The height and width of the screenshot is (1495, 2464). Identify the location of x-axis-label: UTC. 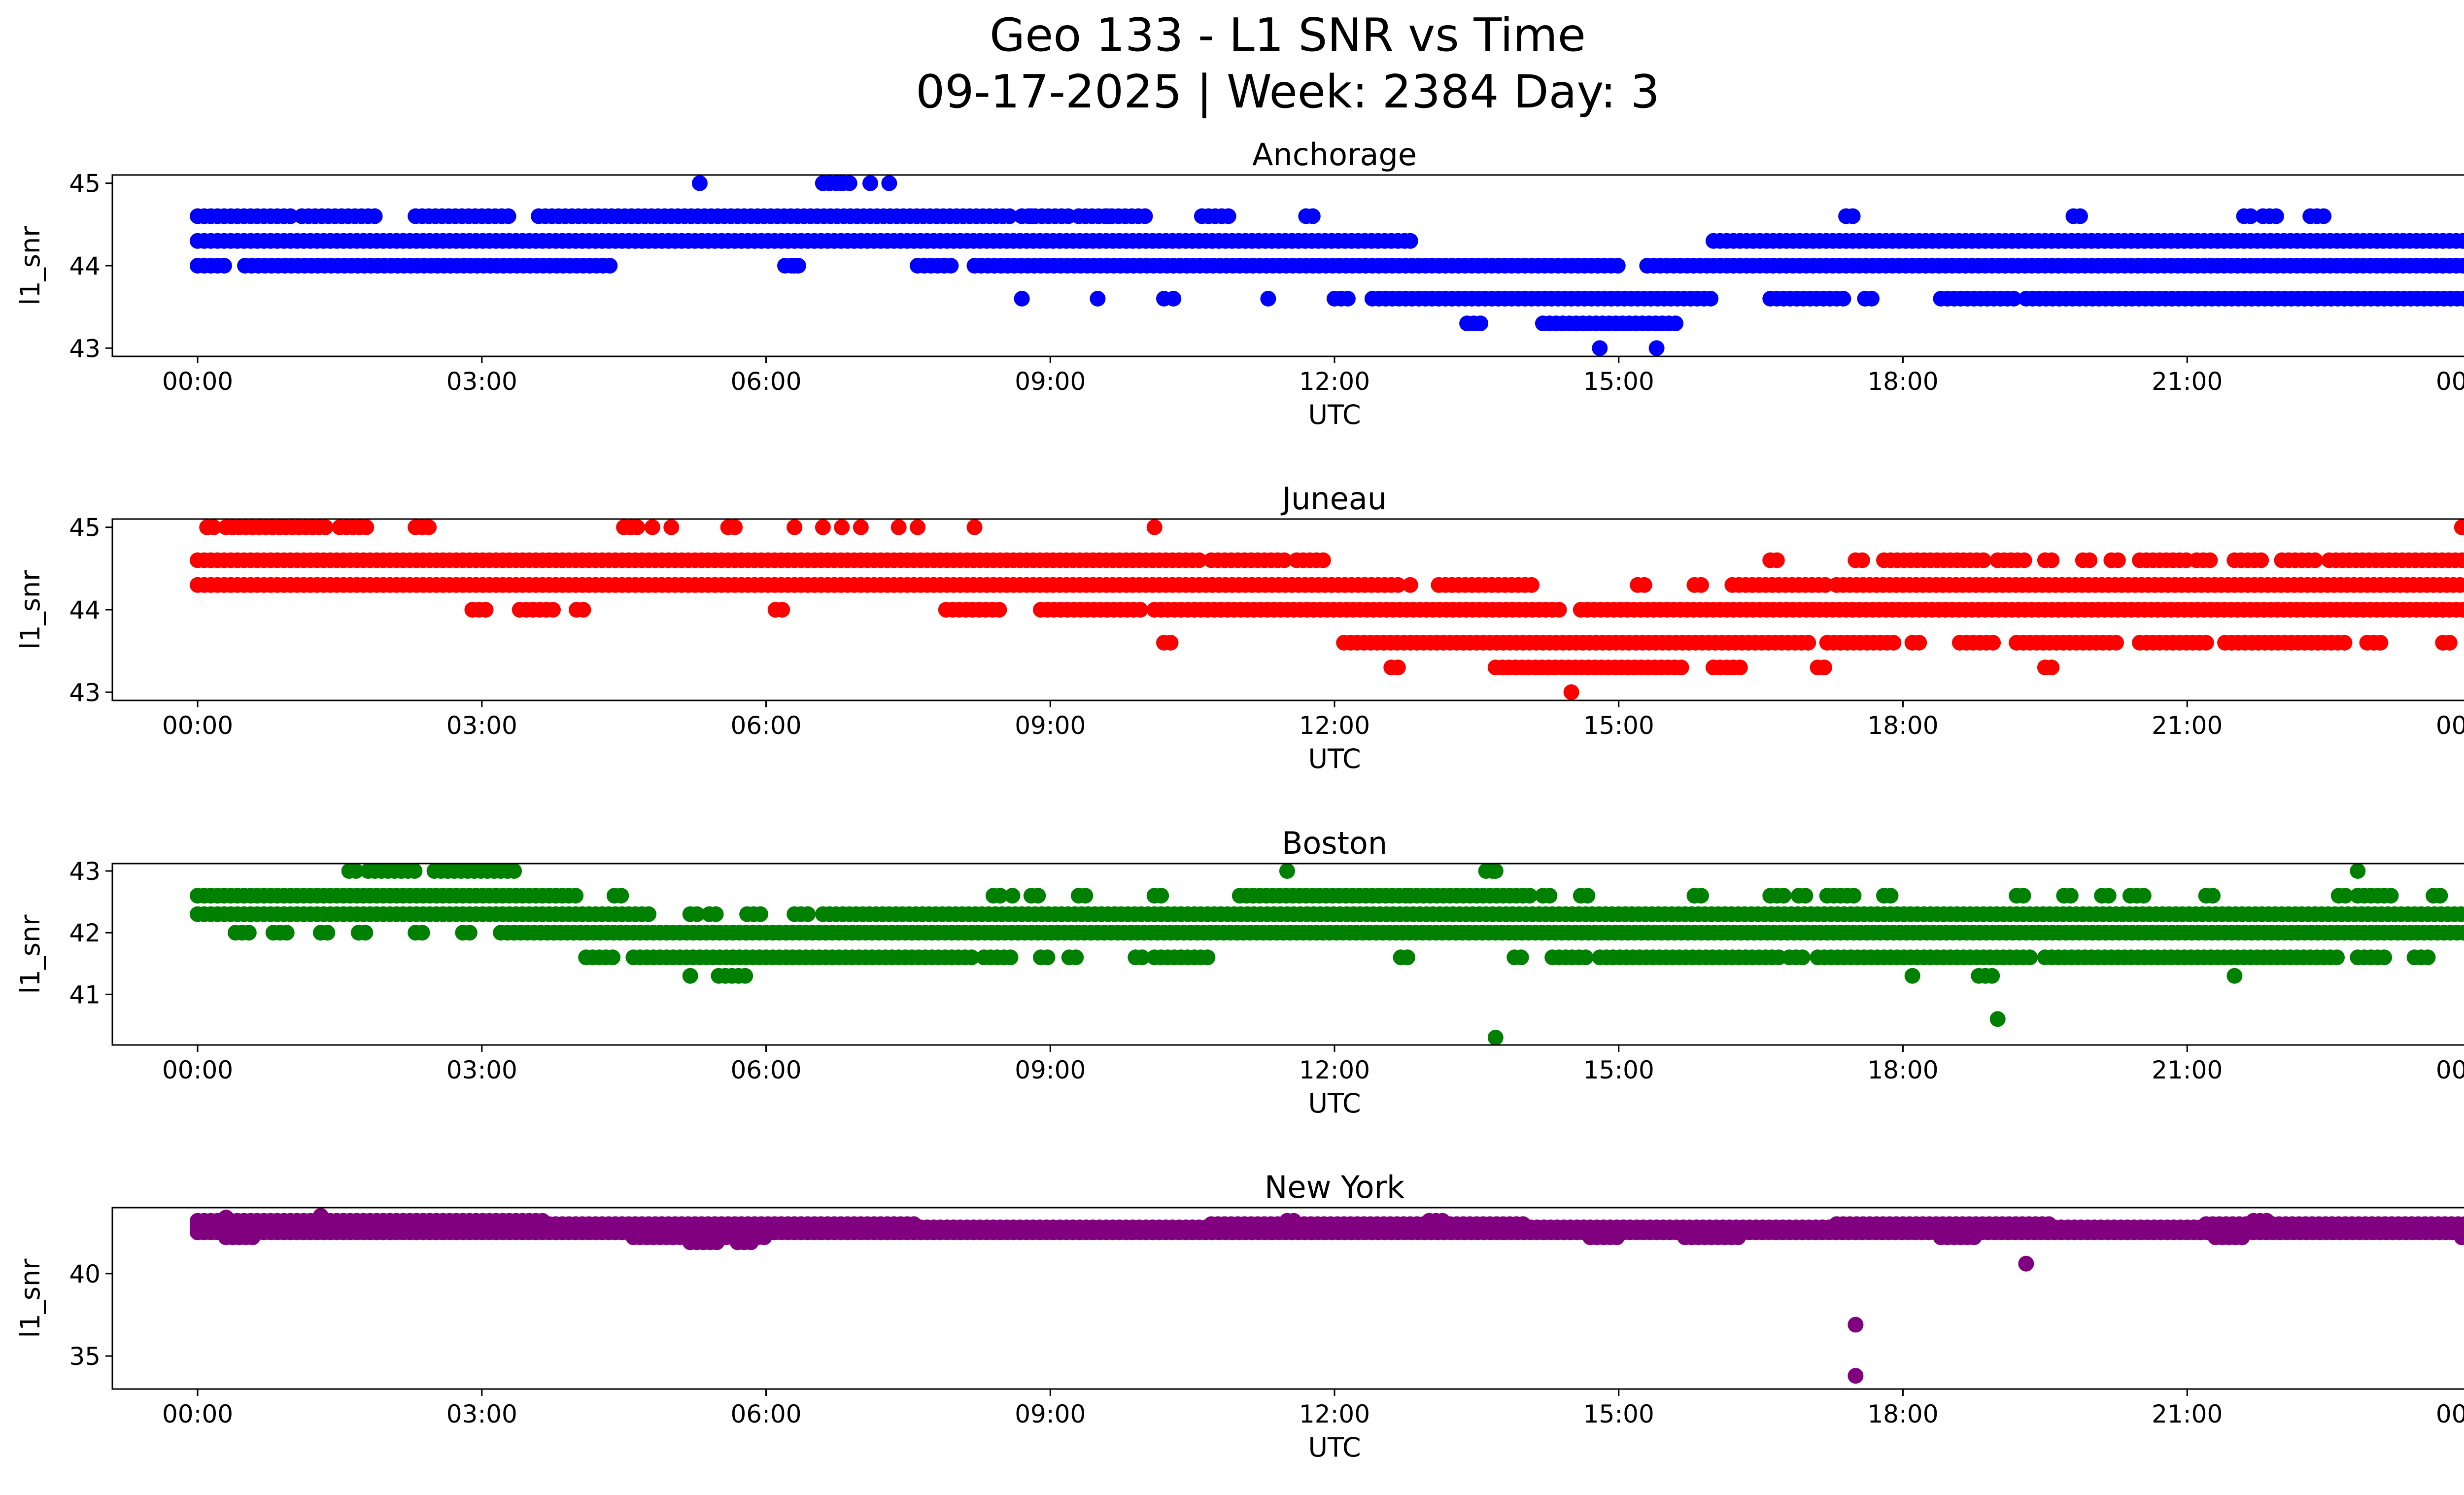
(1334, 1447).